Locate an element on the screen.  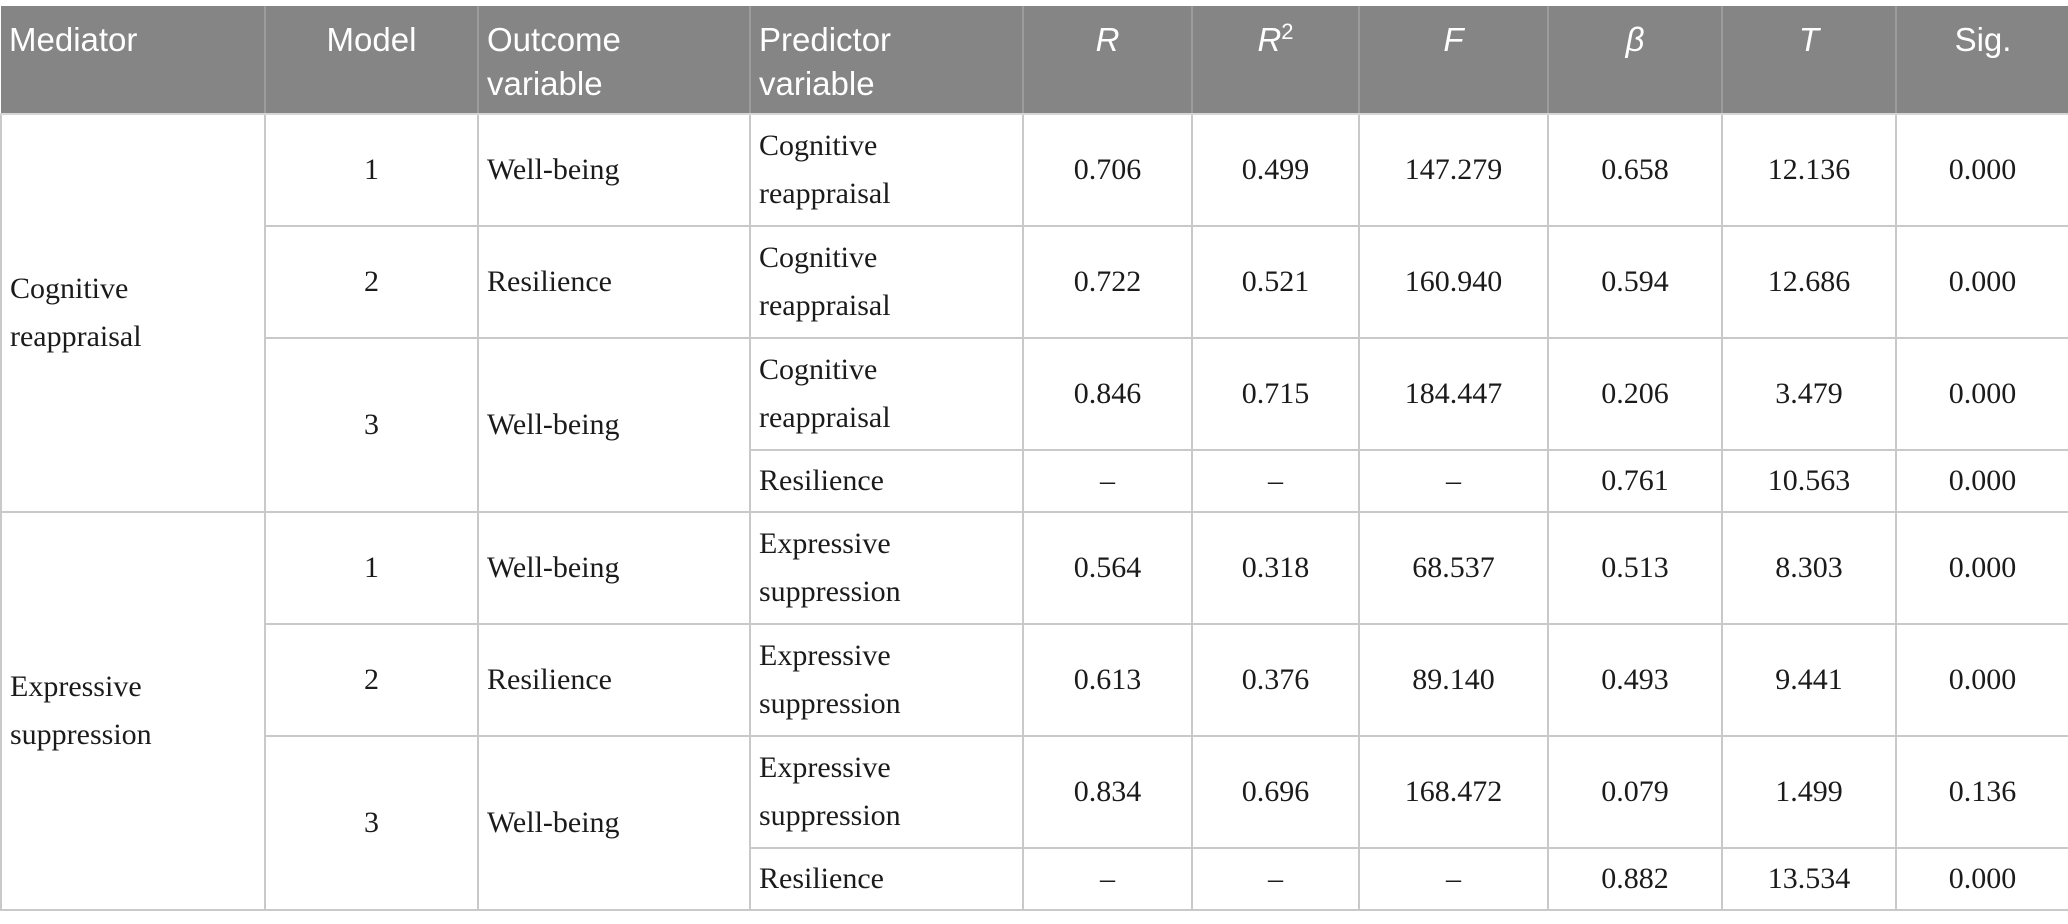
cell-r: – is located at coordinates (1107, 481).